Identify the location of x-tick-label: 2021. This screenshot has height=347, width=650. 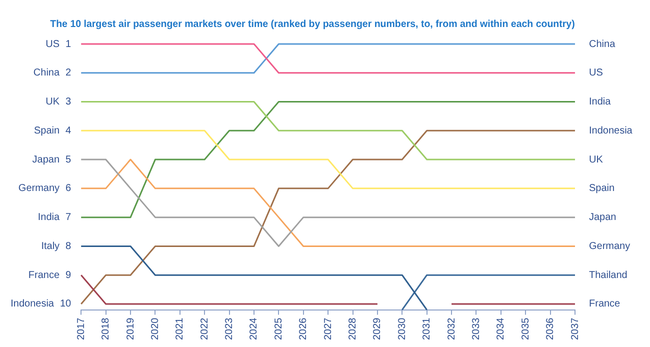
(180, 328).